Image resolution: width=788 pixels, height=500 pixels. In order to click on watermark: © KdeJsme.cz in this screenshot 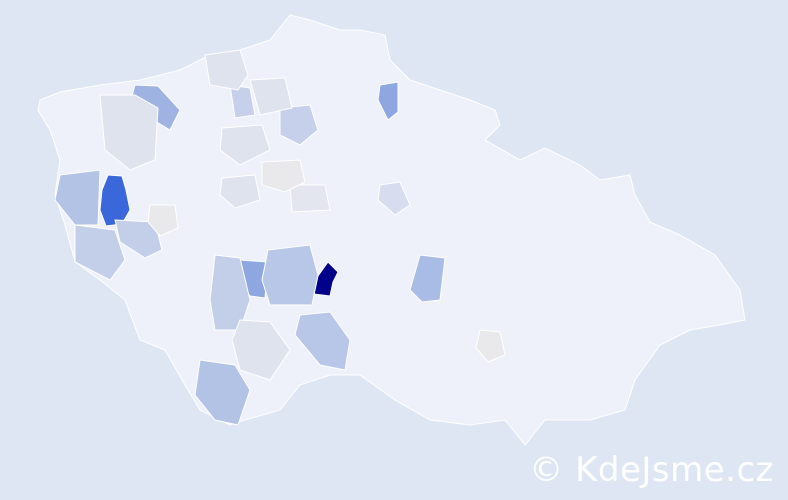, I will do `click(651, 470)`.